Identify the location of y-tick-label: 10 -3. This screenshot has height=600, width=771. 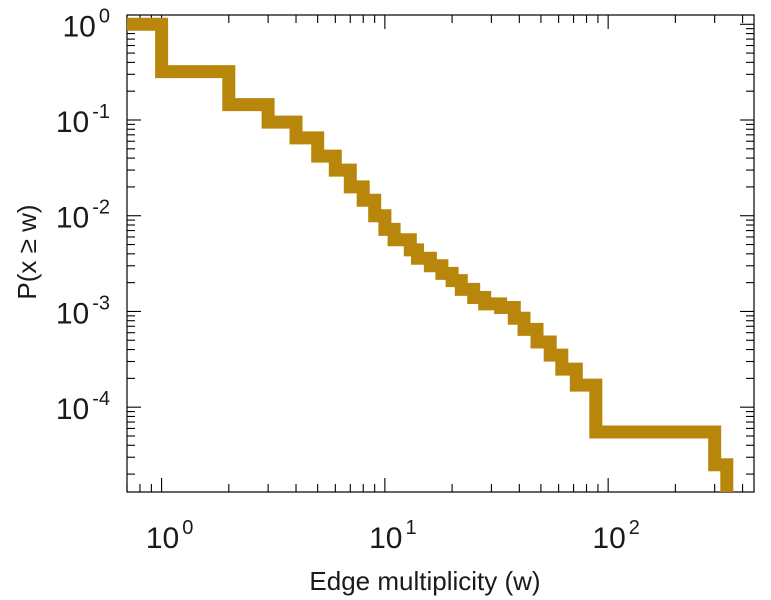
(83, 311).